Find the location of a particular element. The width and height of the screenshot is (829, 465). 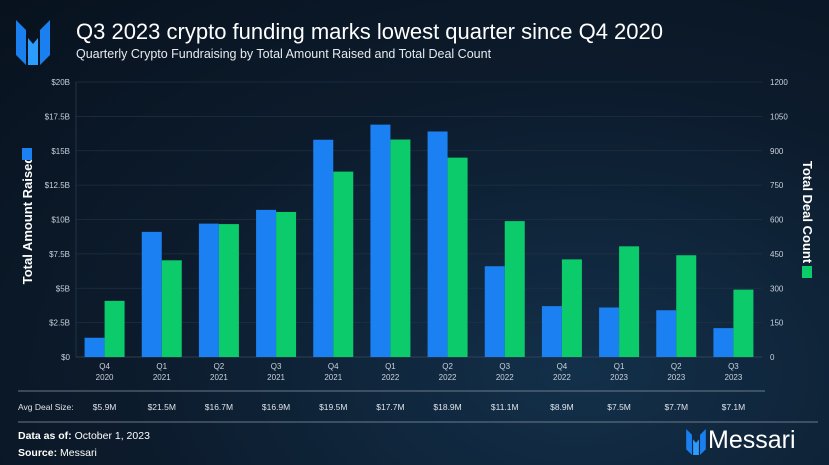

left-tick-label: $12.5B is located at coordinates (57, 185).